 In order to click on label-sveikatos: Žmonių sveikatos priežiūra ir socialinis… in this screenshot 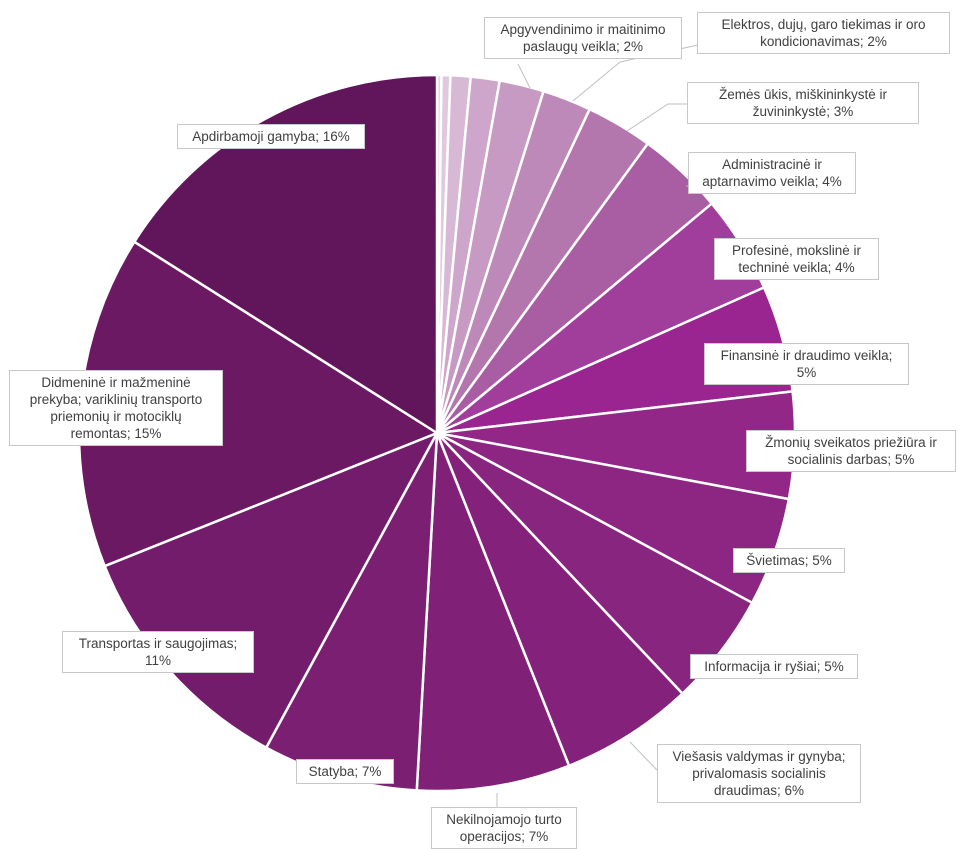, I will do `click(851, 451)`.